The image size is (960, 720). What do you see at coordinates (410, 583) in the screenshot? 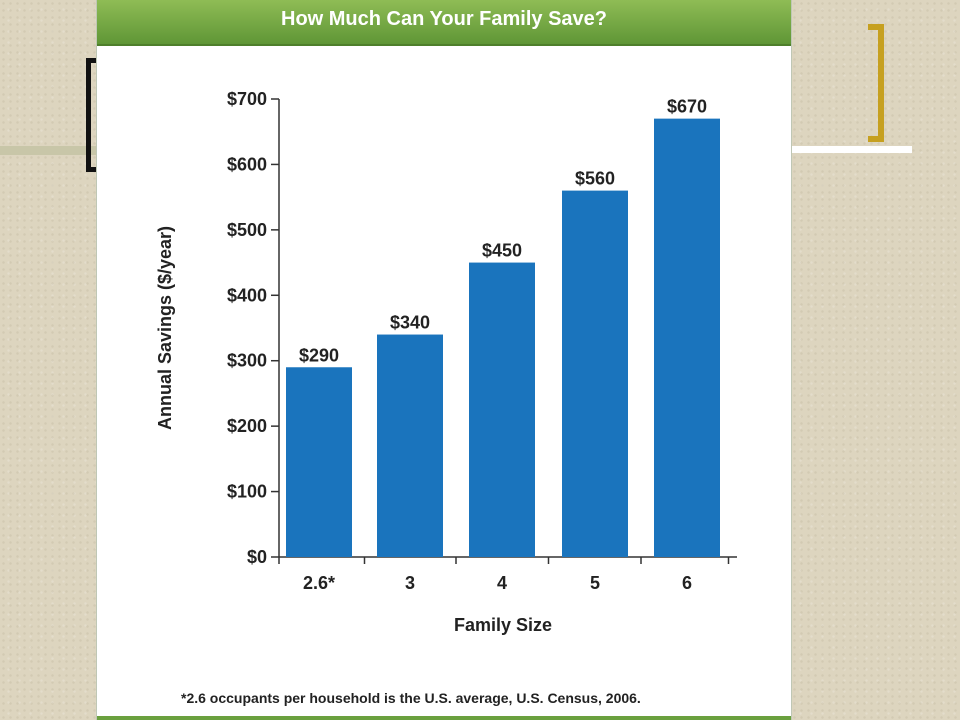
I see `x-tick-label: 3` at bounding box center [410, 583].